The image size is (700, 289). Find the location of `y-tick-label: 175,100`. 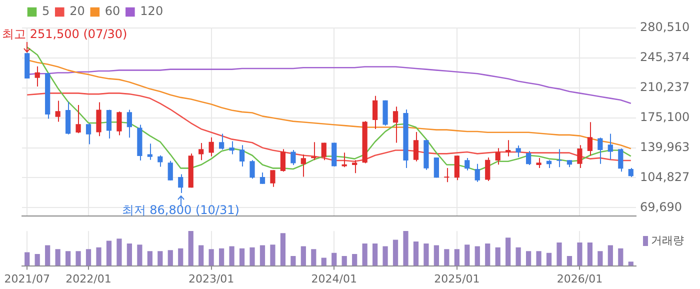

y-tick-label: 175,100 is located at coordinates (665, 117).